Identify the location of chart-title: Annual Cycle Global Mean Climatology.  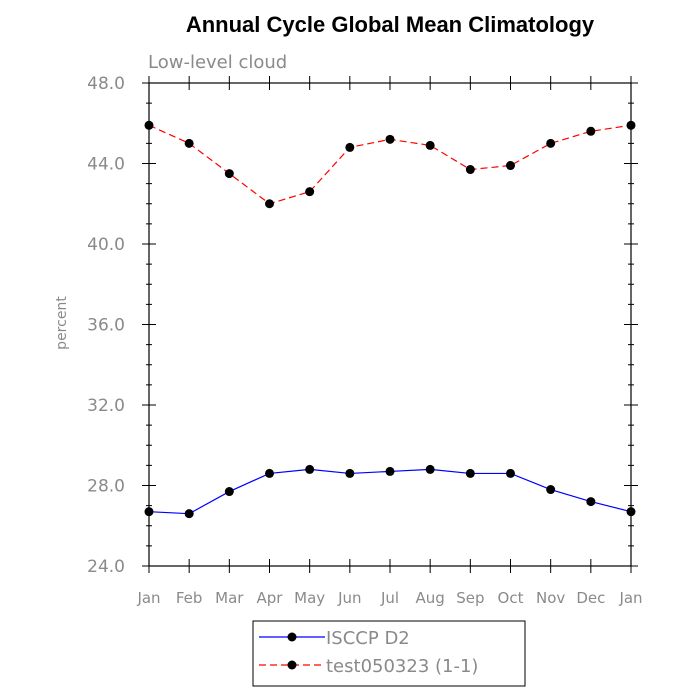
(390, 24).